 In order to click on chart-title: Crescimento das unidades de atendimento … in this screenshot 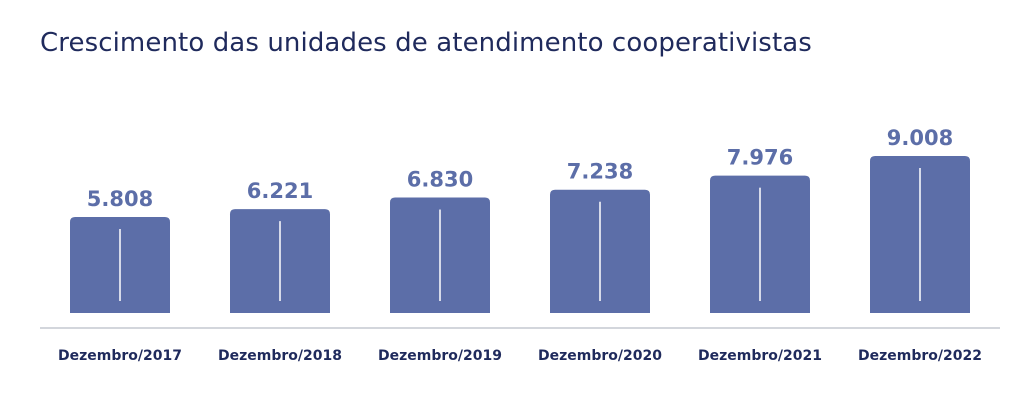, I will do `click(426, 43)`.